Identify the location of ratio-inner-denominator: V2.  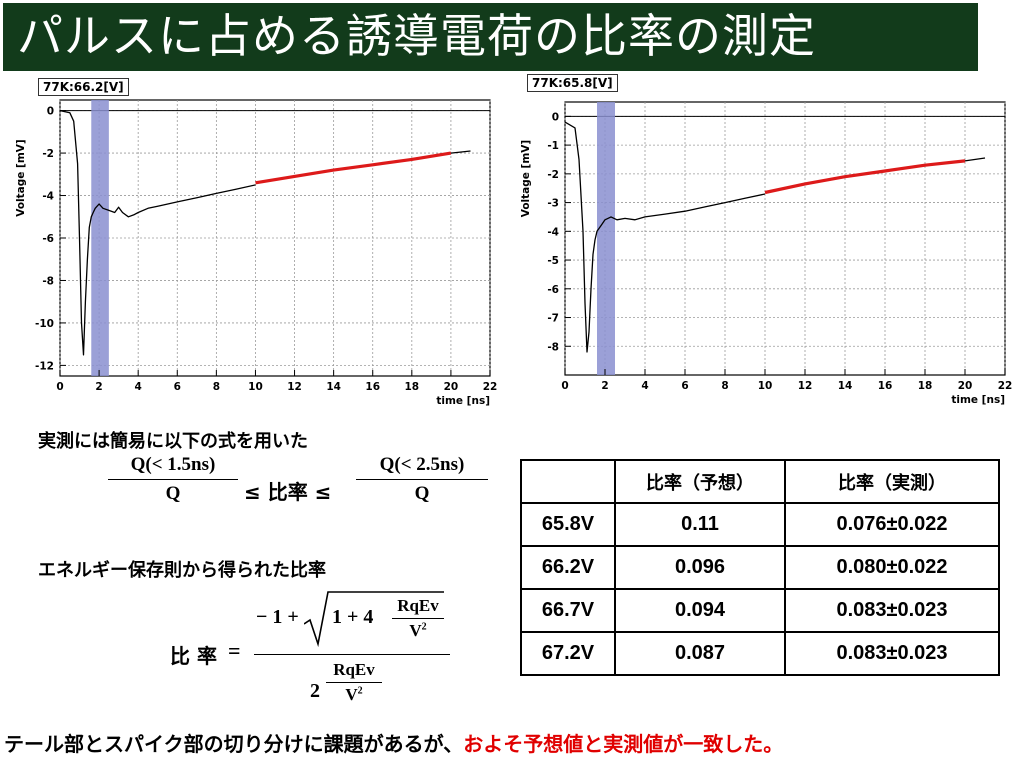
(418, 630).